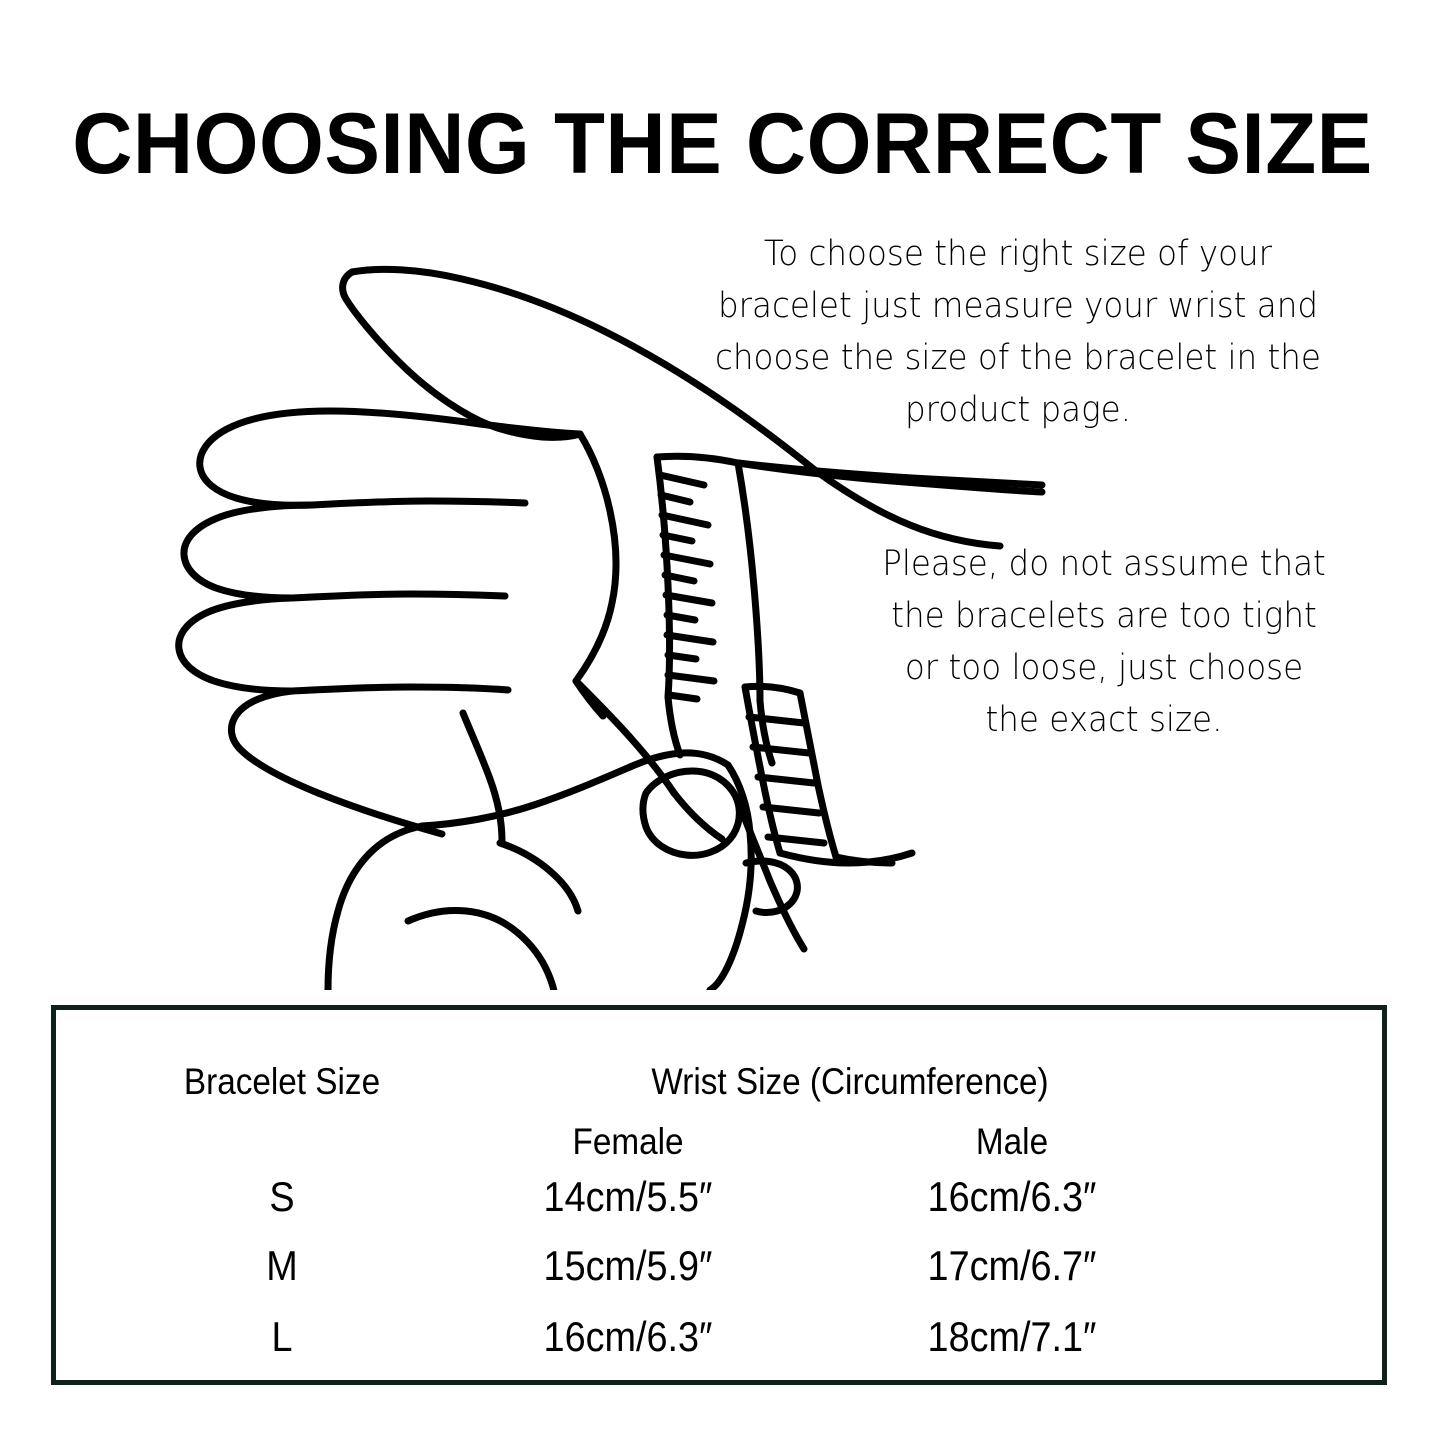  I want to click on table-header-wrist-size: Wrist Size (Circumference), so click(850, 1081).